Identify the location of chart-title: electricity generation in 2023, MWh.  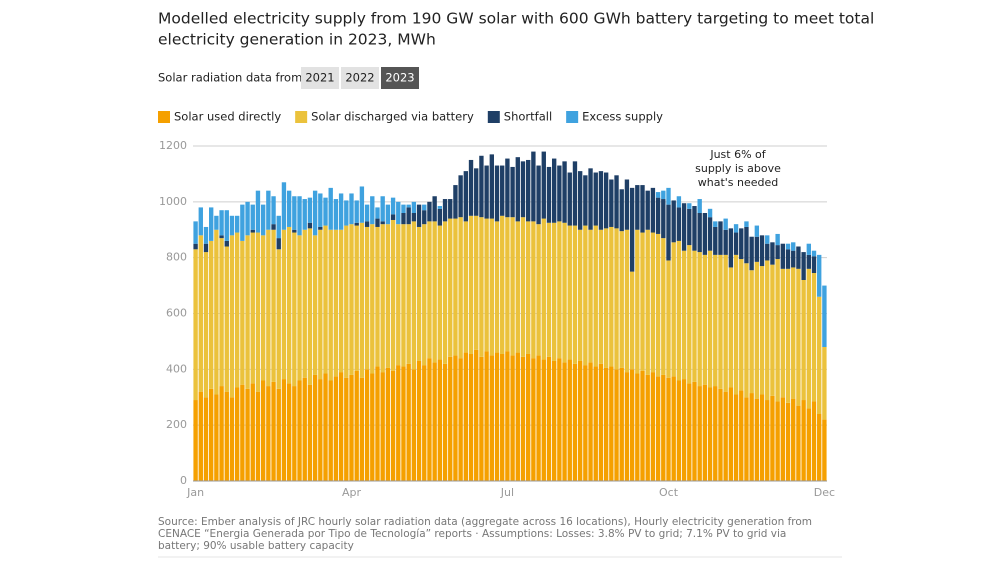
(297, 40).